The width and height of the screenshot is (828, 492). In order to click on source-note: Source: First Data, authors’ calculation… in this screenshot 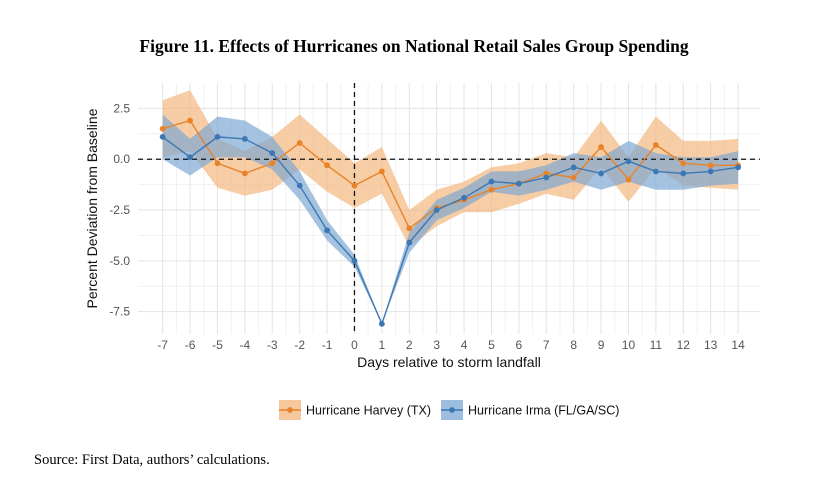, I will do `click(152, 460)`.